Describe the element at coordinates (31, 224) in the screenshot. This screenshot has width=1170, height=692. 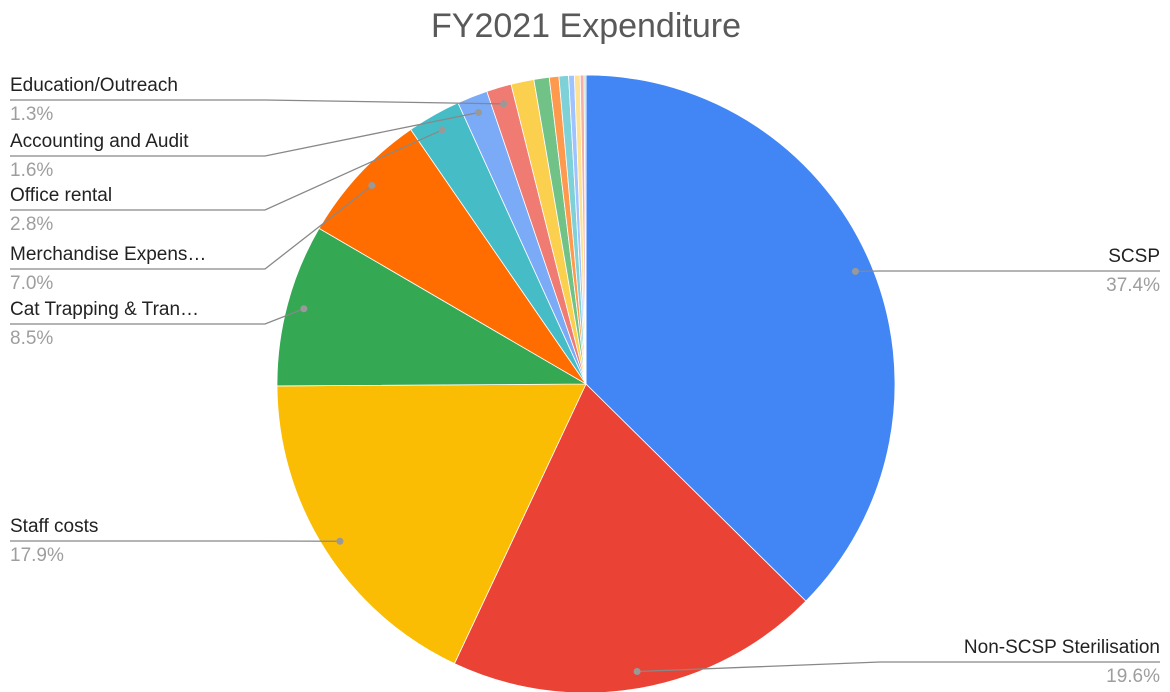
I see `slice-percent: 2.8%` at that location.